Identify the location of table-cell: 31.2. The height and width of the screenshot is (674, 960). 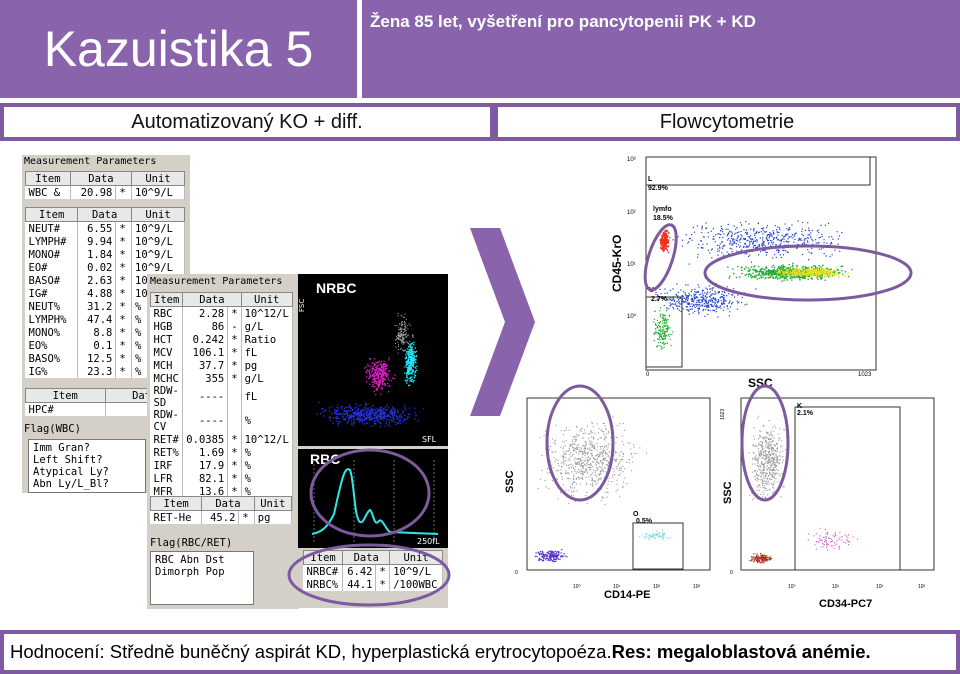
(97, 306).